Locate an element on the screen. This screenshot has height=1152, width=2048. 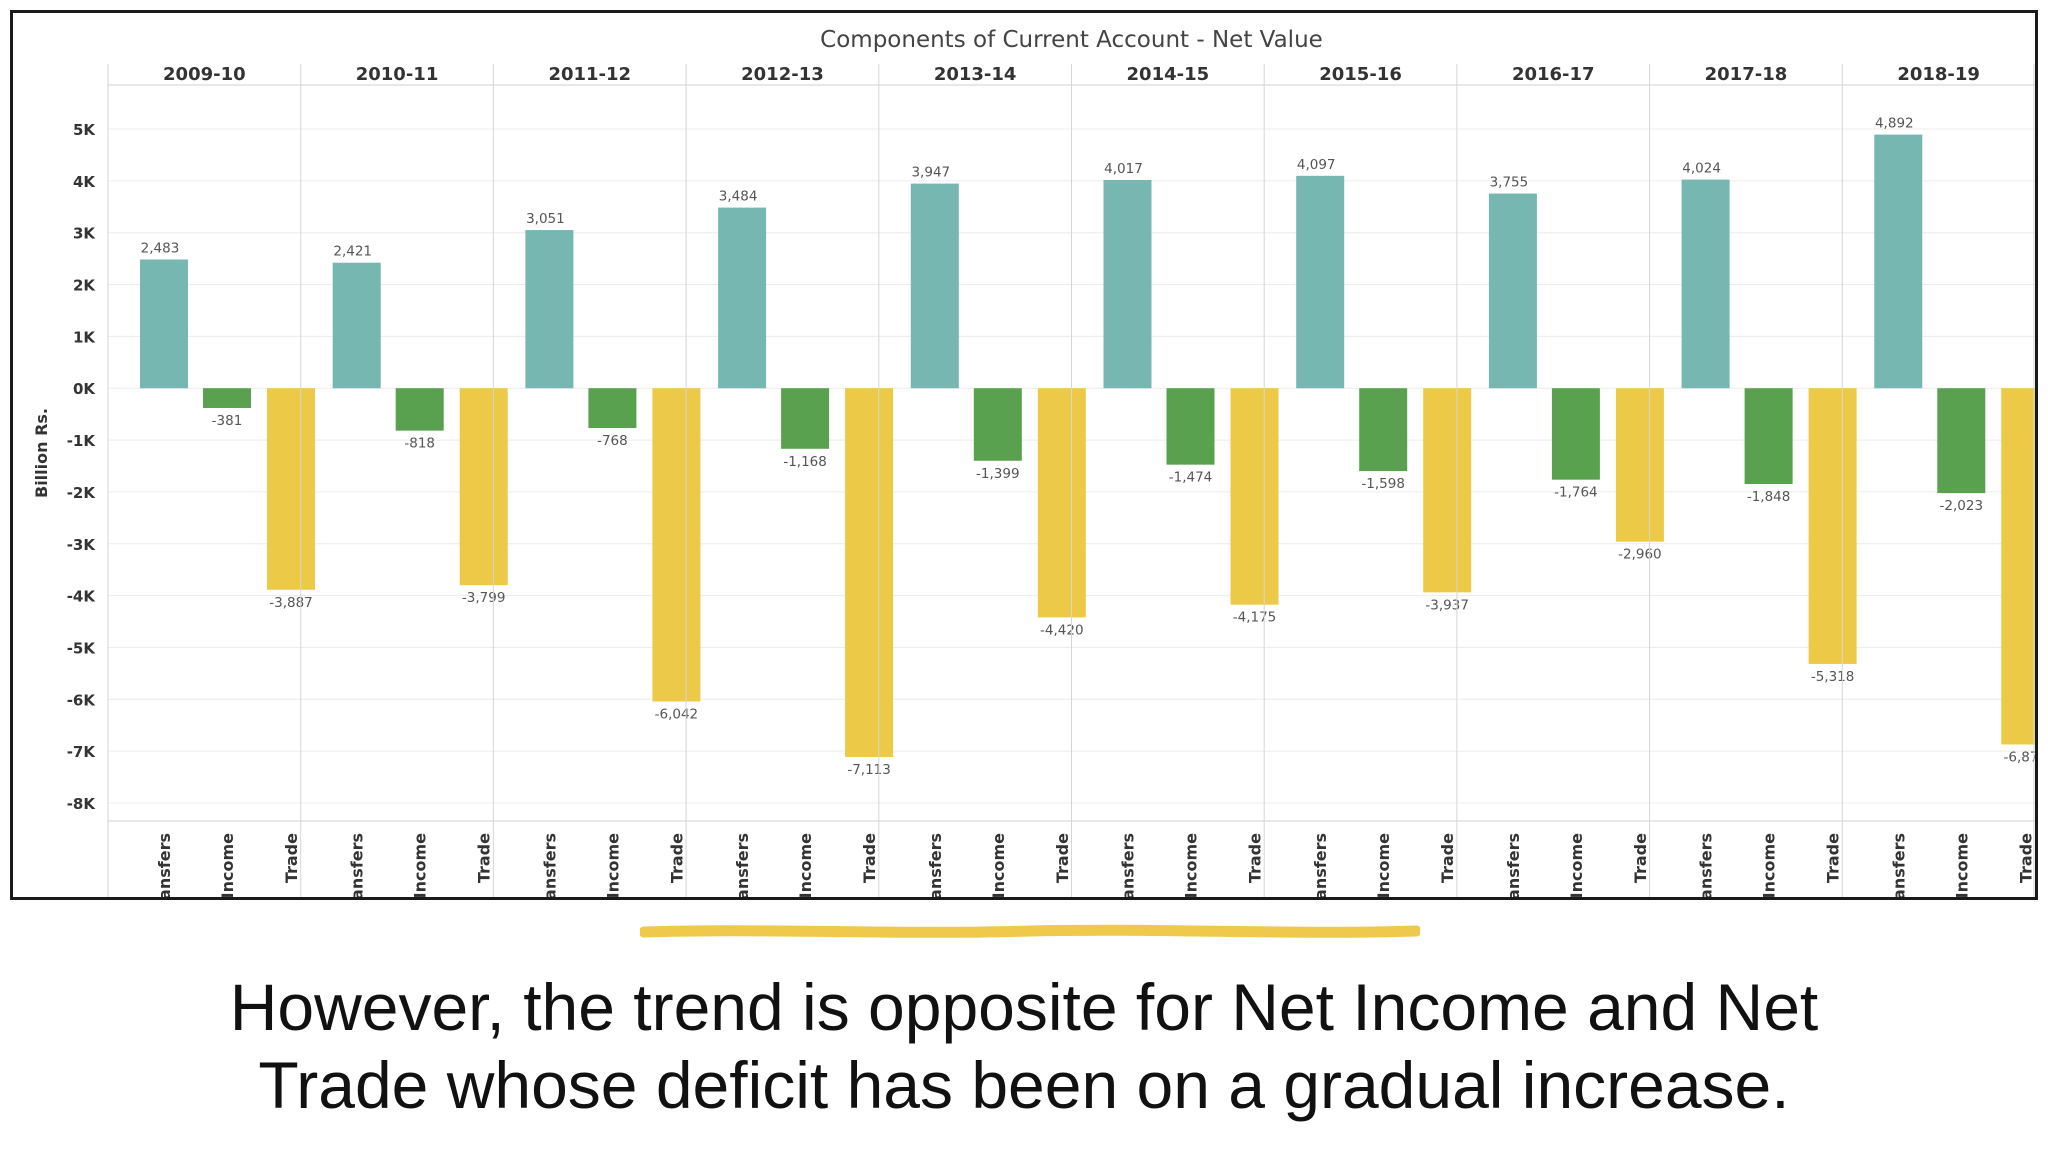
y-tick-label: -8K is located at coordinates (82, 804).